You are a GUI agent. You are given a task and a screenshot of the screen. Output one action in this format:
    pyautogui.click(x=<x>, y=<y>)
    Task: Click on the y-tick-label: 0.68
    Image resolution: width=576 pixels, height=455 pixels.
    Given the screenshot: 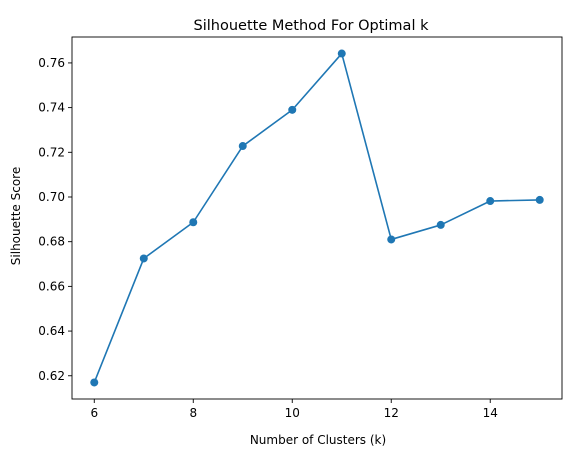 What is the action you would take?
    pyautogui.click(x=51, y=242)
    